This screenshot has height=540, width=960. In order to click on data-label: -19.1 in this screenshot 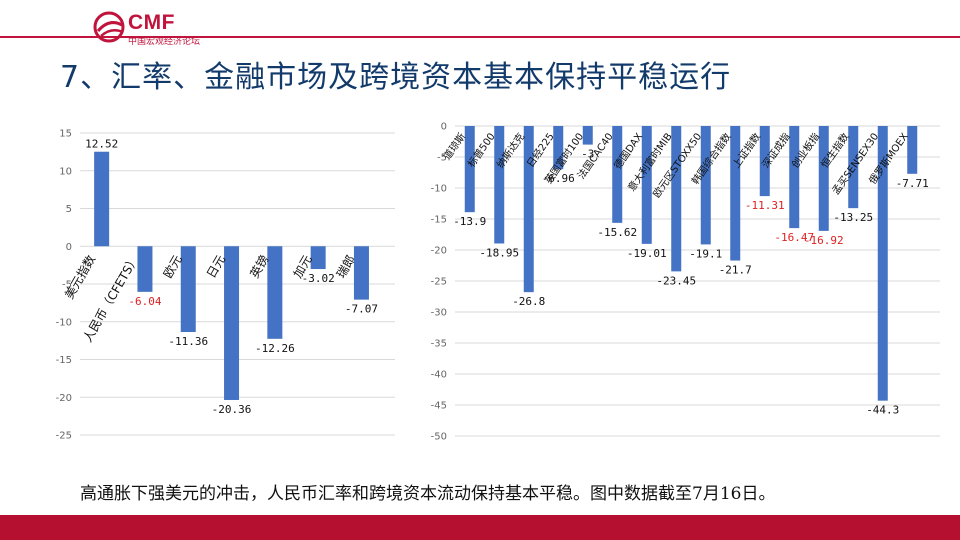, I will do `click(705, 253)`.